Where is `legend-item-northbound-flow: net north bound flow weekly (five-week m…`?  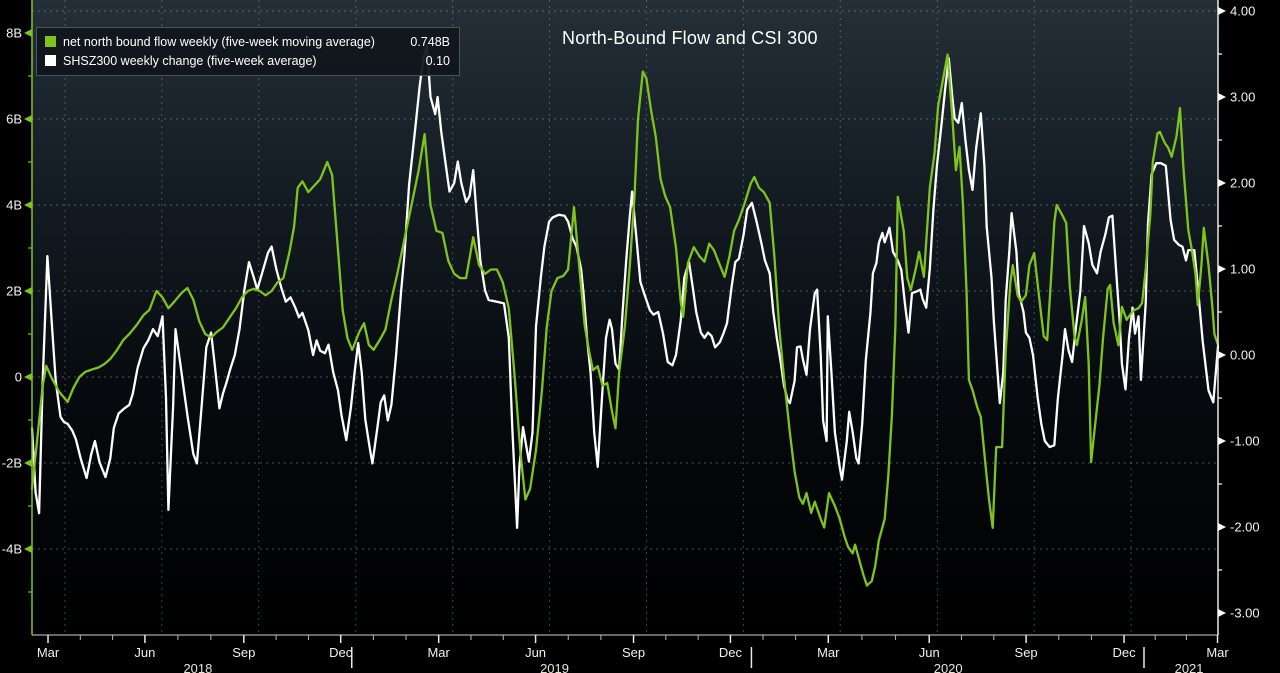
legend-item-northbound-flow: net north bound flow weekly (five-week m… is located at coordinates (247, 41).